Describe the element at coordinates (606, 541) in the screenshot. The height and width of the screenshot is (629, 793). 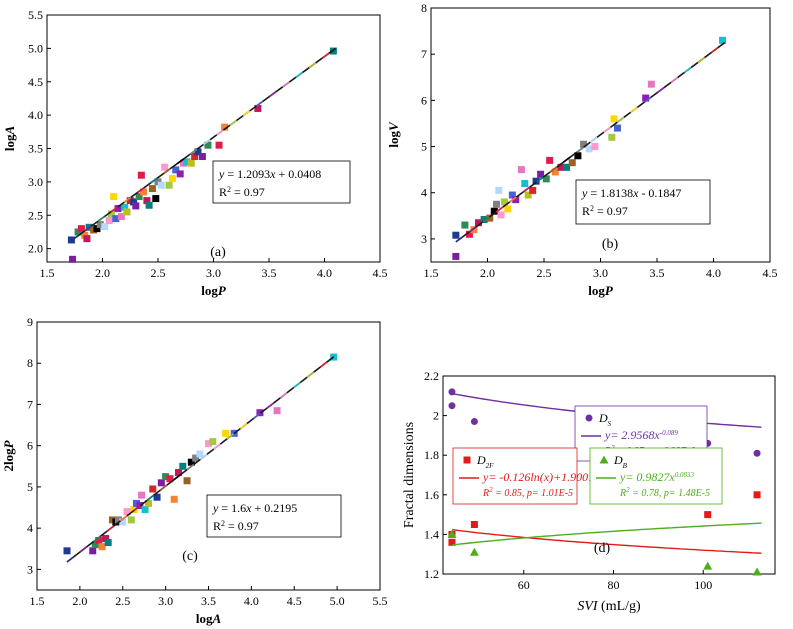
I see `fit-curve` at that location.